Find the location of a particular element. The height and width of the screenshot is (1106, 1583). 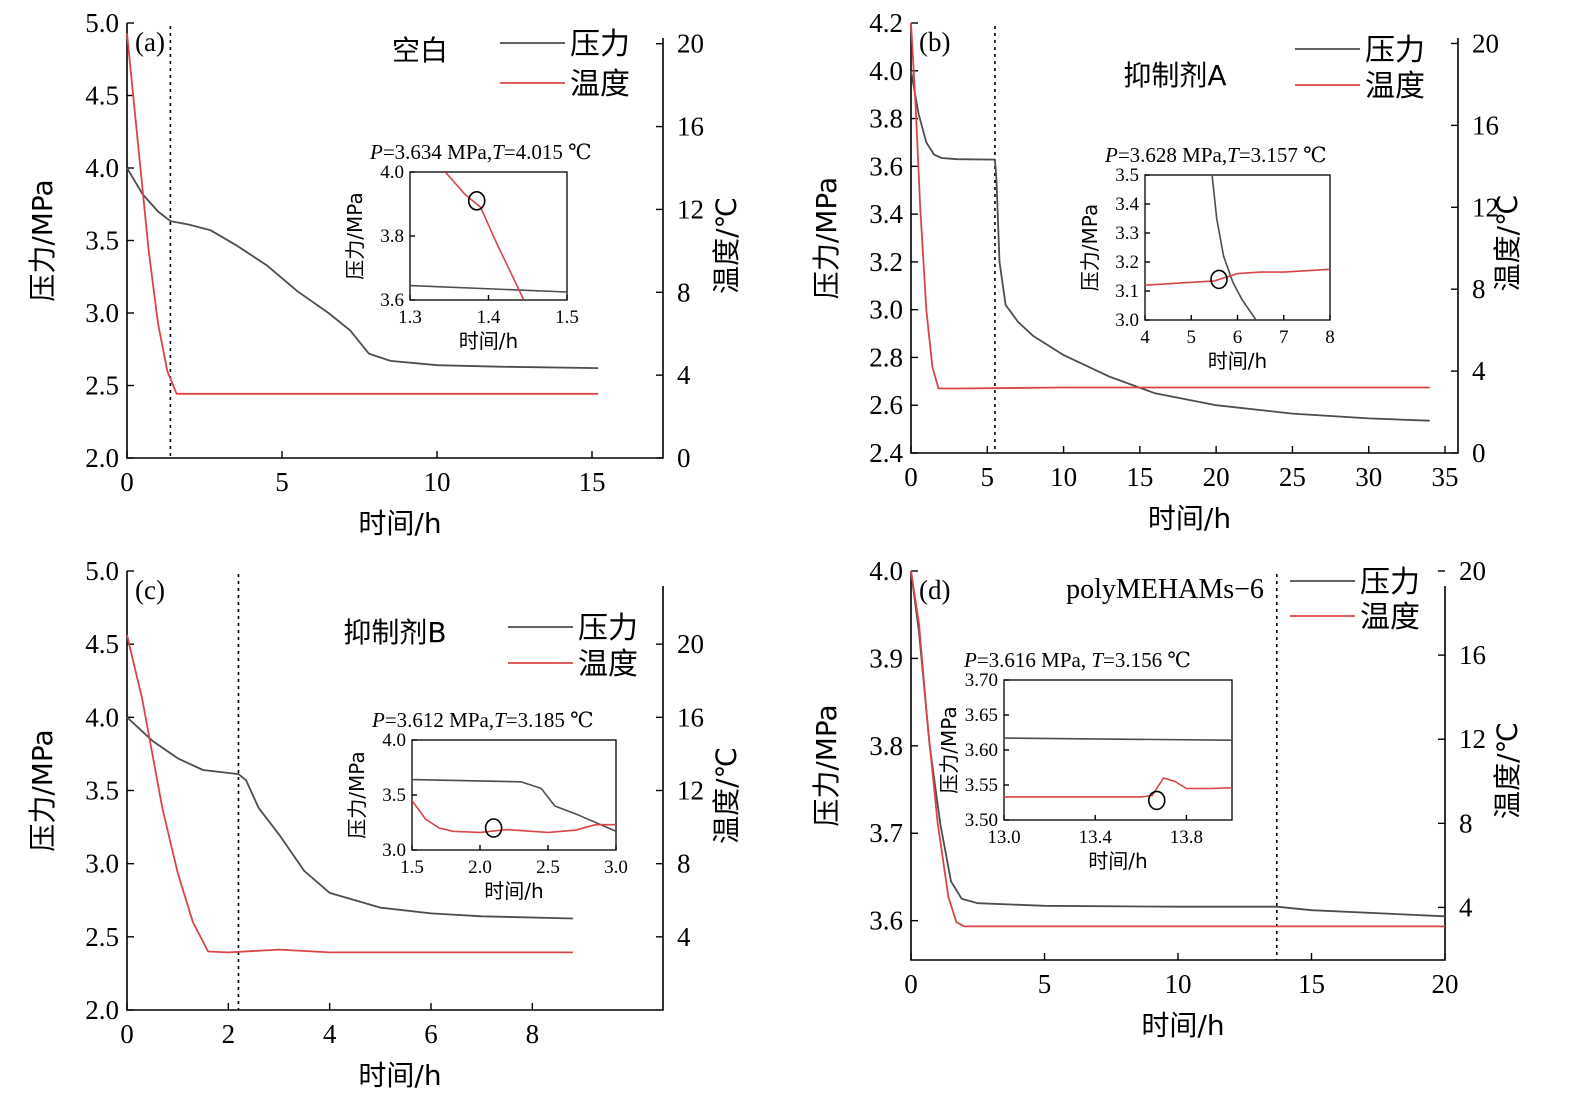

inset-annotation: P=3.616 MPa, T=3.156 ℃ is located at coordinates (1077, 660).